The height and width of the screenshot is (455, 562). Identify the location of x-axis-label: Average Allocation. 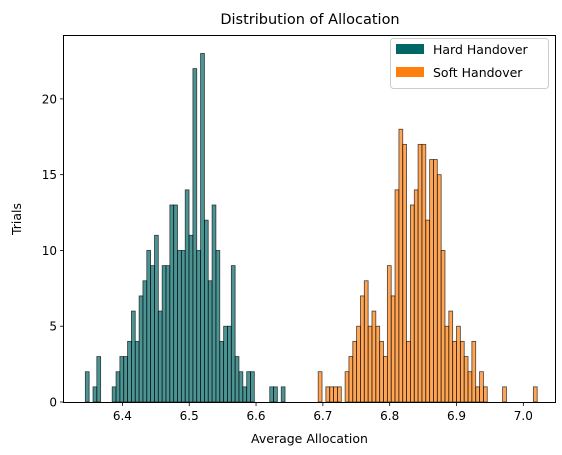
(309, 438).